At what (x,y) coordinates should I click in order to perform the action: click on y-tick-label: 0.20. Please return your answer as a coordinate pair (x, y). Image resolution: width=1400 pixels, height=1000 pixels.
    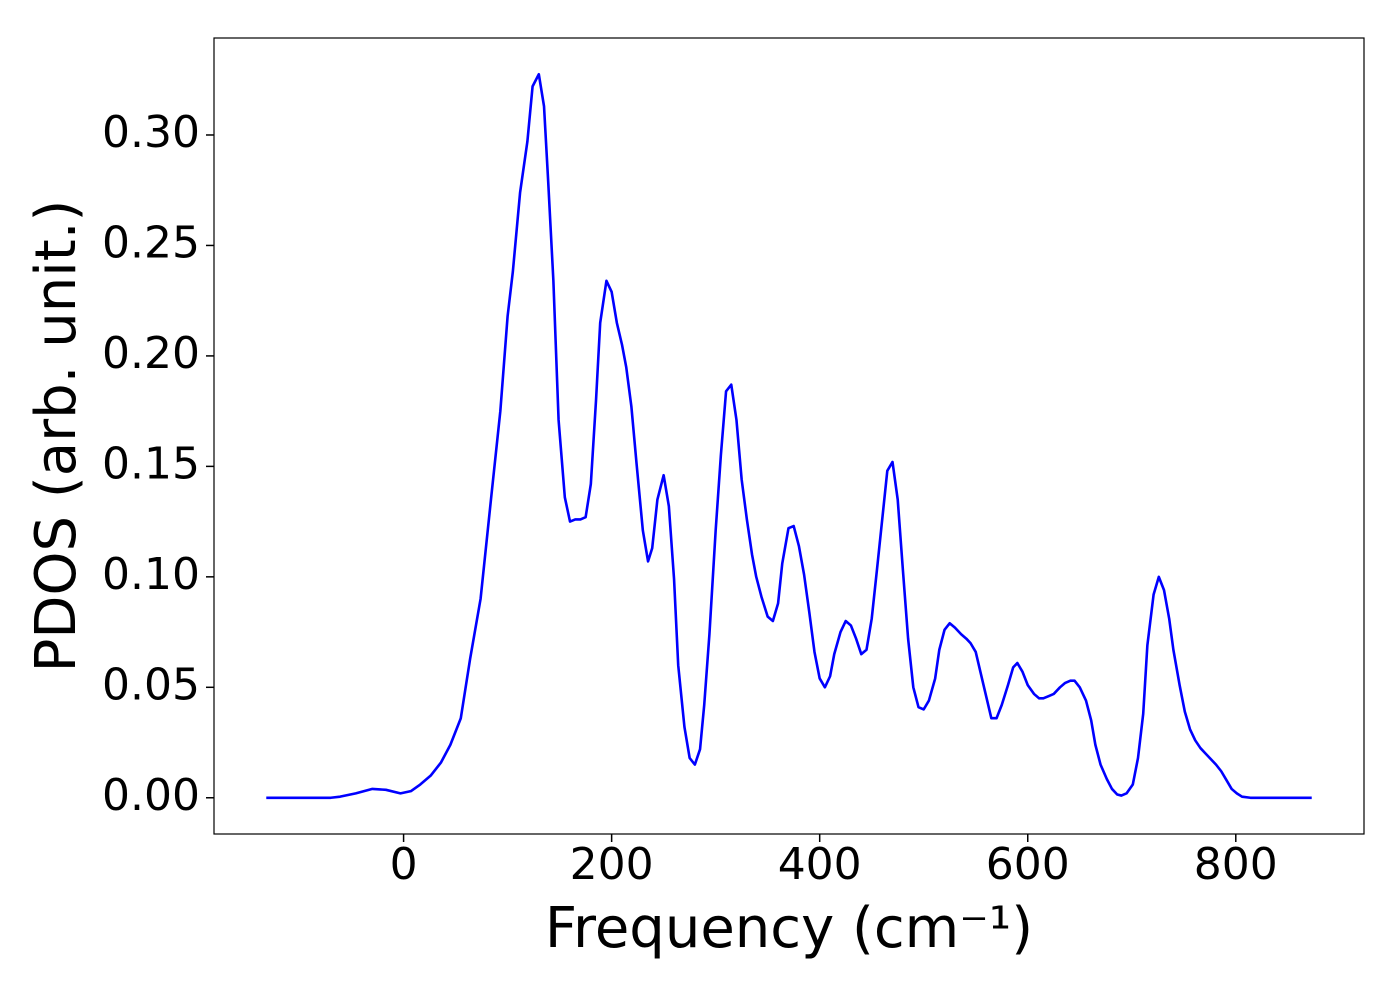
    Looking at the image, I should click on (151, 353).